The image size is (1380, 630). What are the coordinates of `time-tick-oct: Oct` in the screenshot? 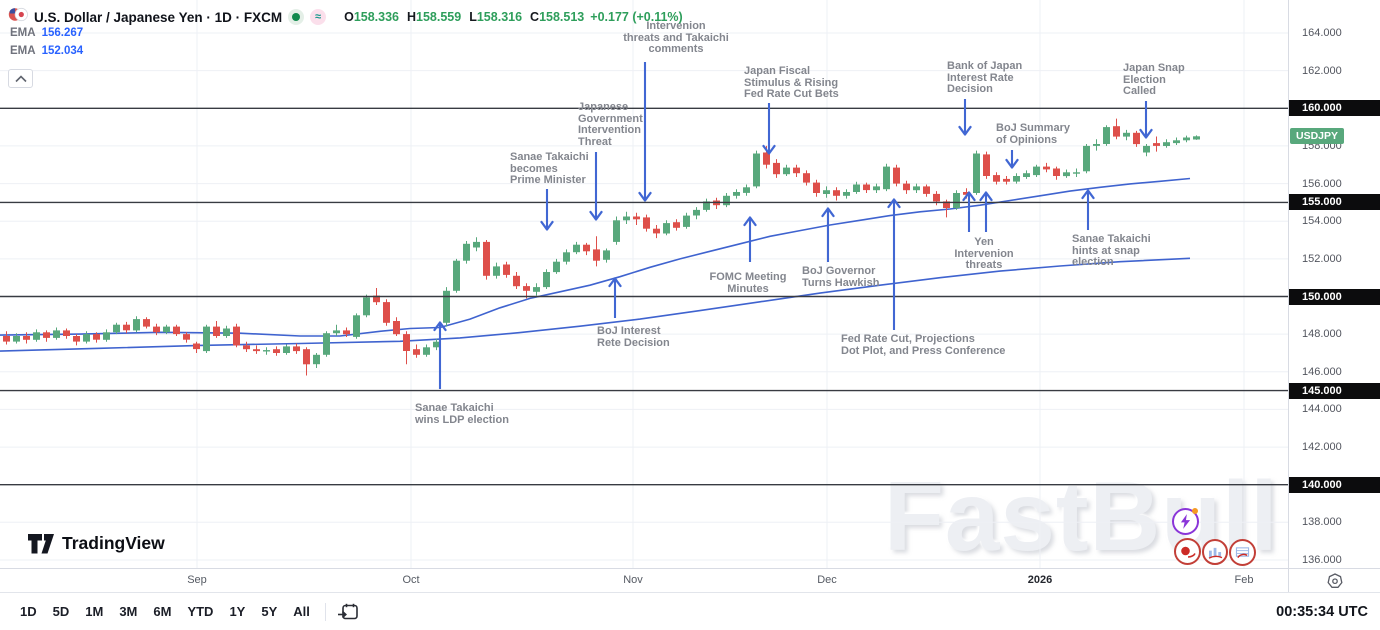 It's located at (411, 580).